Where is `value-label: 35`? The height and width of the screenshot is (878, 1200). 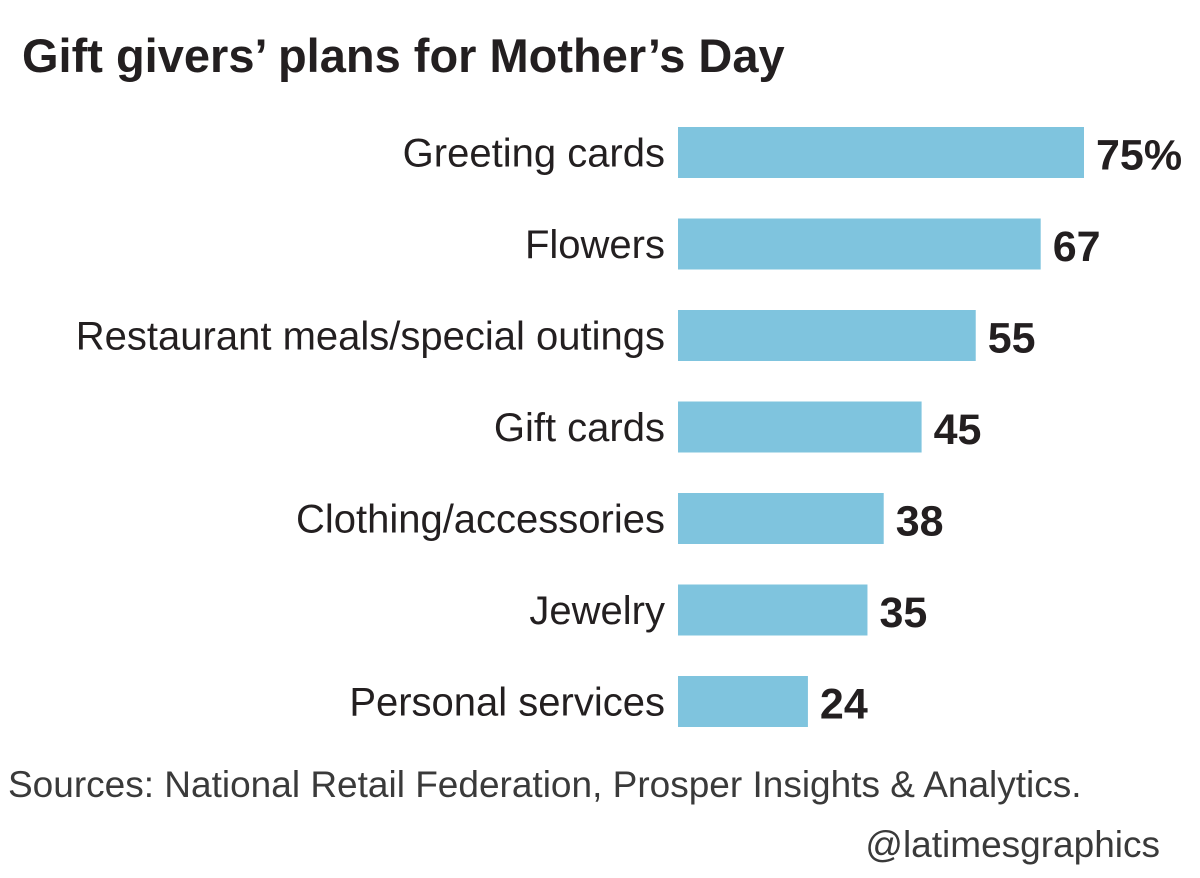
value-label: 35 is located at coordinates (903, 613).